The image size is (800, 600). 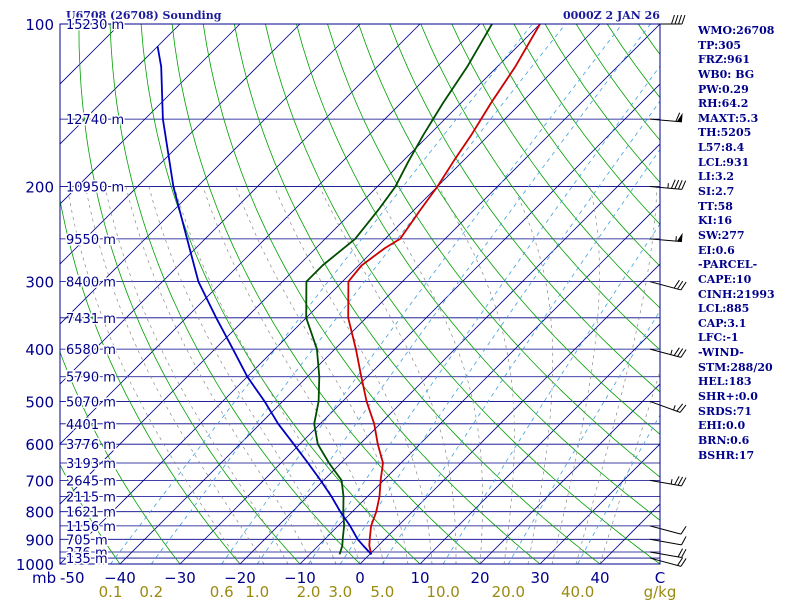 What do you see at coordinates (309, 591) in the screenshot?
I see `mixing-ratio-label: 2.0` at bounding box center [309, 591].